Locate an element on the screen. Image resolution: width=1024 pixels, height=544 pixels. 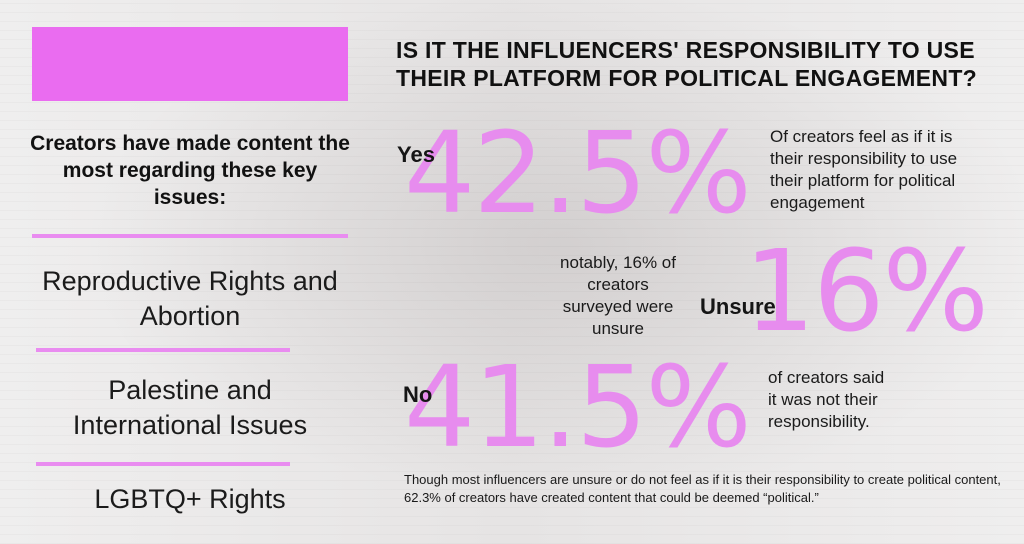
stat-no-value: 41.5% is located at coordinates (578, 408).